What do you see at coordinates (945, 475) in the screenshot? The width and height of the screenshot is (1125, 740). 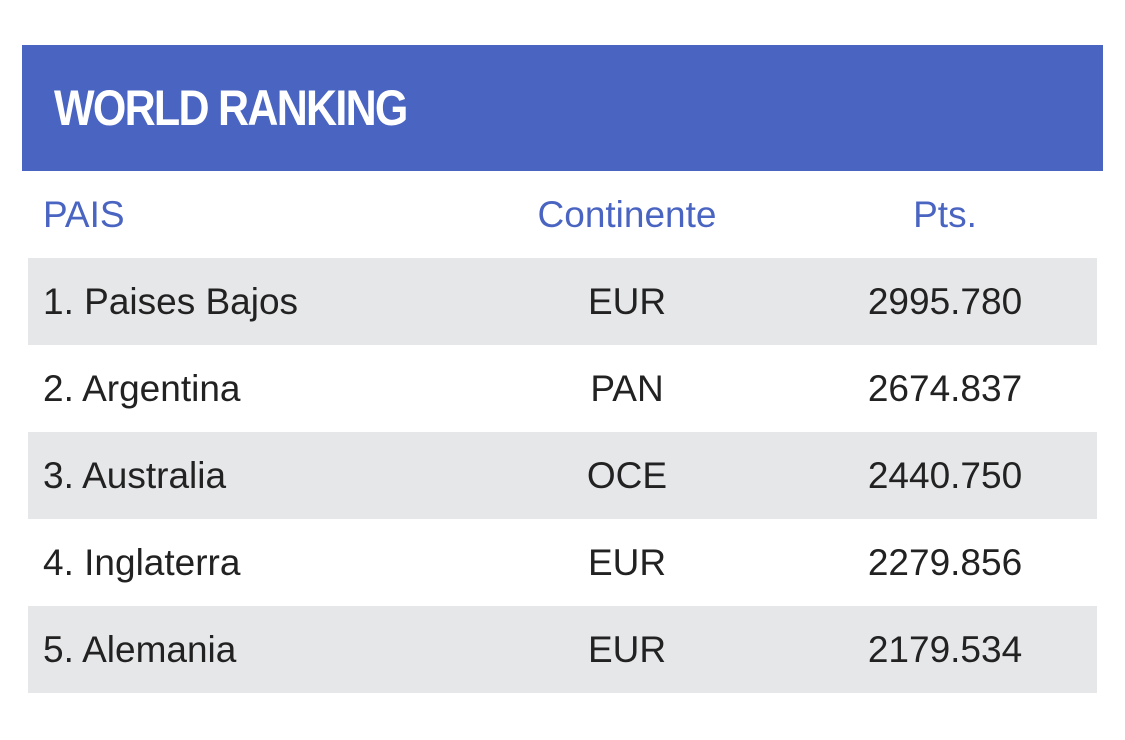 I see `row-points: 2440.750` at bounding box center [945, 475].